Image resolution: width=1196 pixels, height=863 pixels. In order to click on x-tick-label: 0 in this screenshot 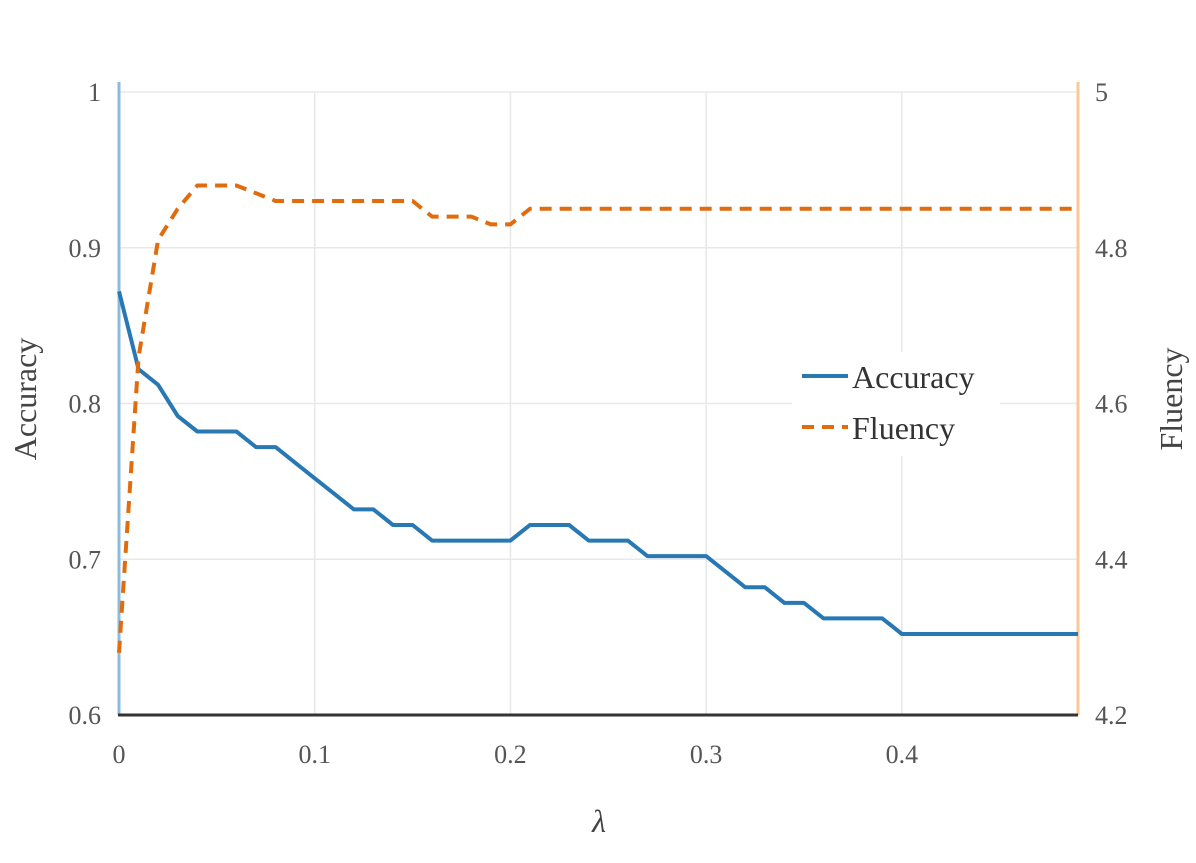, I will do `click(119, 754)`.